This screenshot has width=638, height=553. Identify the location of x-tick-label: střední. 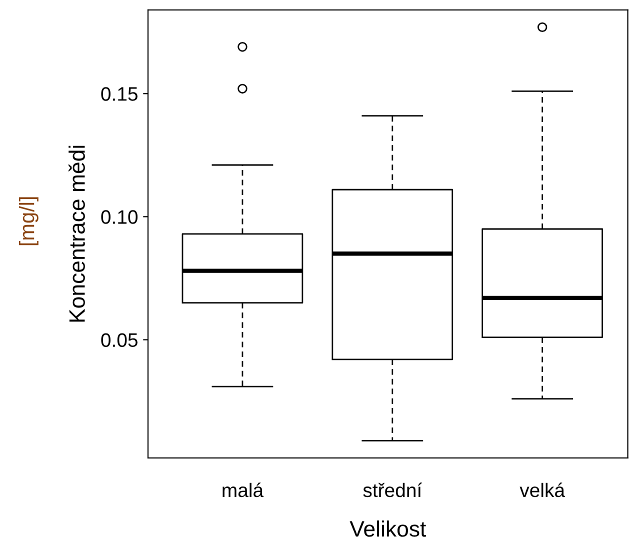
(392, 490).